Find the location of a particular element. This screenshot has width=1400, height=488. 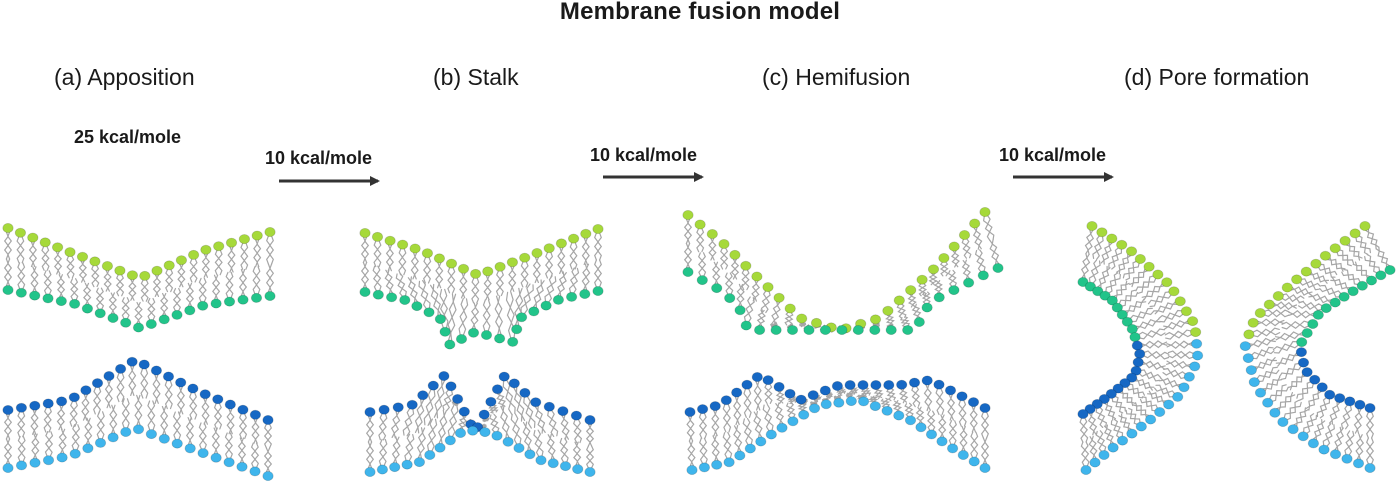

stalk-lower-outer-leaflet-lipid-head is located at coordinates (457, 398).